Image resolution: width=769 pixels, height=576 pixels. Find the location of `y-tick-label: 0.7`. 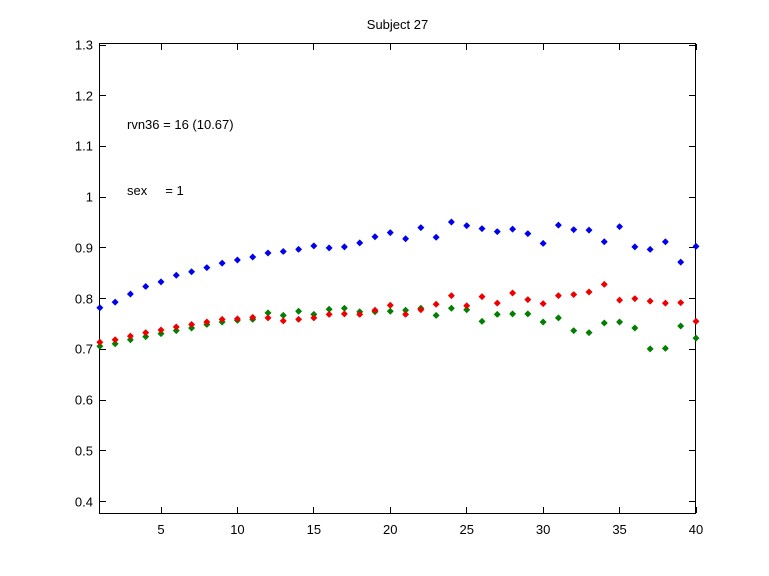

y-tick-label: 0.7 is located at coordinates (83, 349).